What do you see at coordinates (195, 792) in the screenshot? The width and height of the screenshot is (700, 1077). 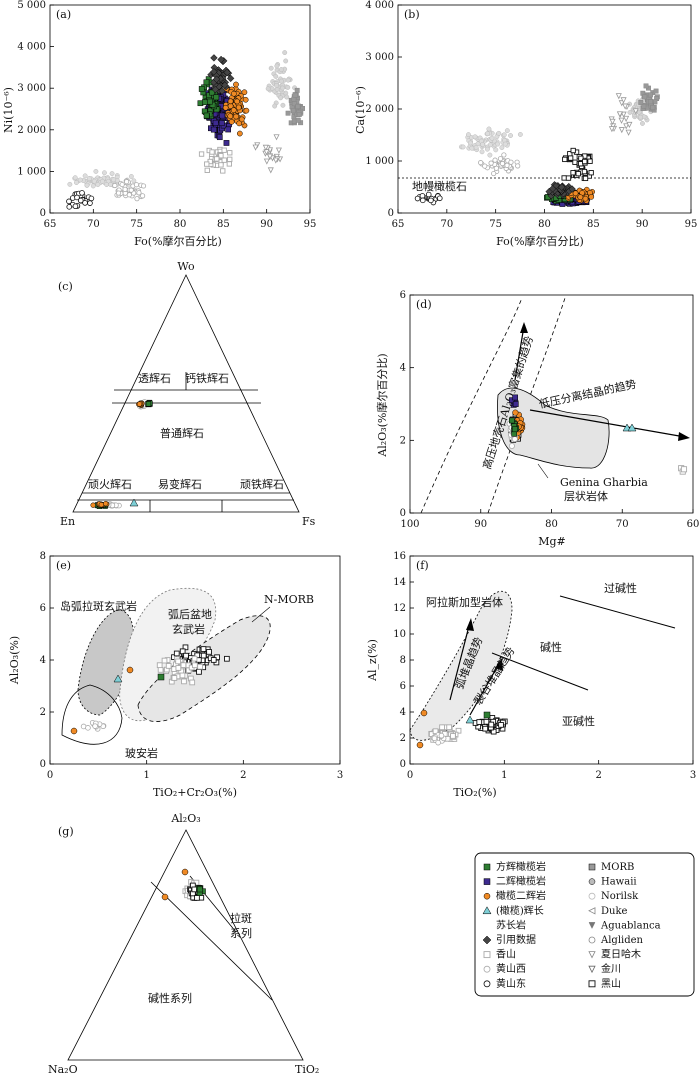 I see `panel-e-xlabel: TiO₂+Cr₂O₃(%)` at bounding box center [195, 792].